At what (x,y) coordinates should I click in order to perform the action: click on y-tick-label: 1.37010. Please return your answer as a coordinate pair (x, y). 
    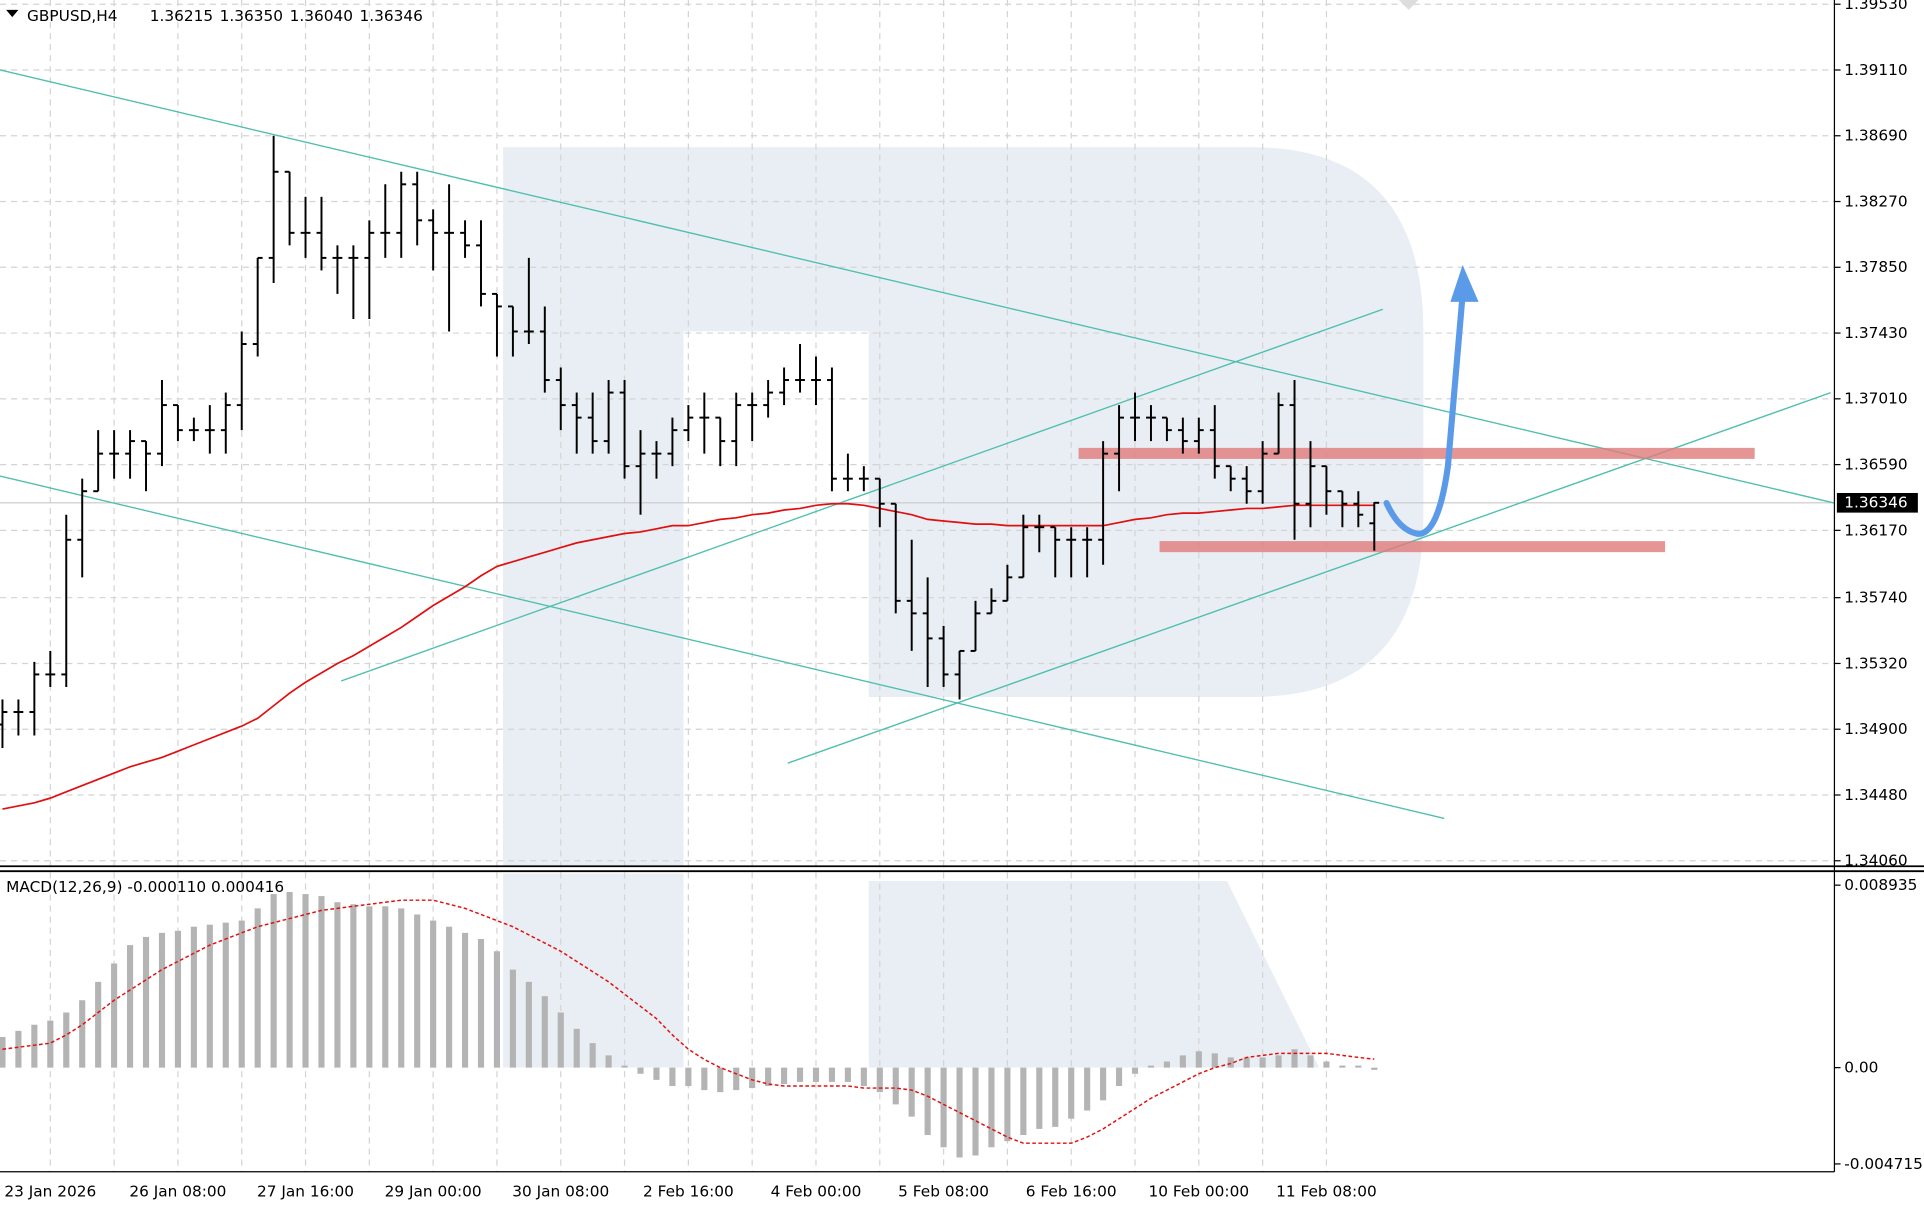
    Looking at the image, I should click on (1875, 399).